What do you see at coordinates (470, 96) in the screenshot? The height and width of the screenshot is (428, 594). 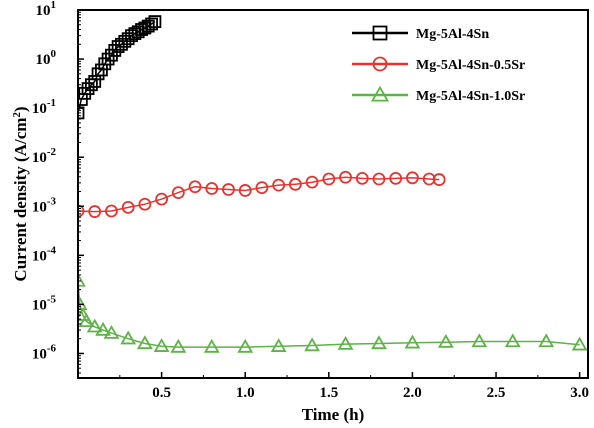 I see `legend-label: Mg-5Al-4Sn-1.0Sr` at bounding box center [470, 96].